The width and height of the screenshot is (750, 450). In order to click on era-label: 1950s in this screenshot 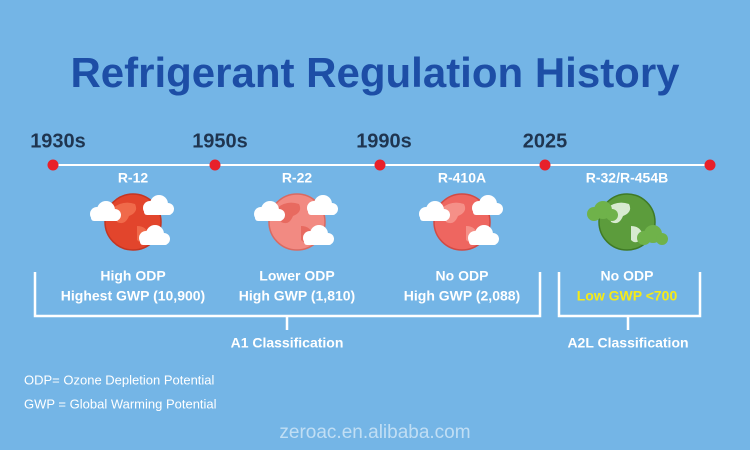, I will do `click(220, 141)`.